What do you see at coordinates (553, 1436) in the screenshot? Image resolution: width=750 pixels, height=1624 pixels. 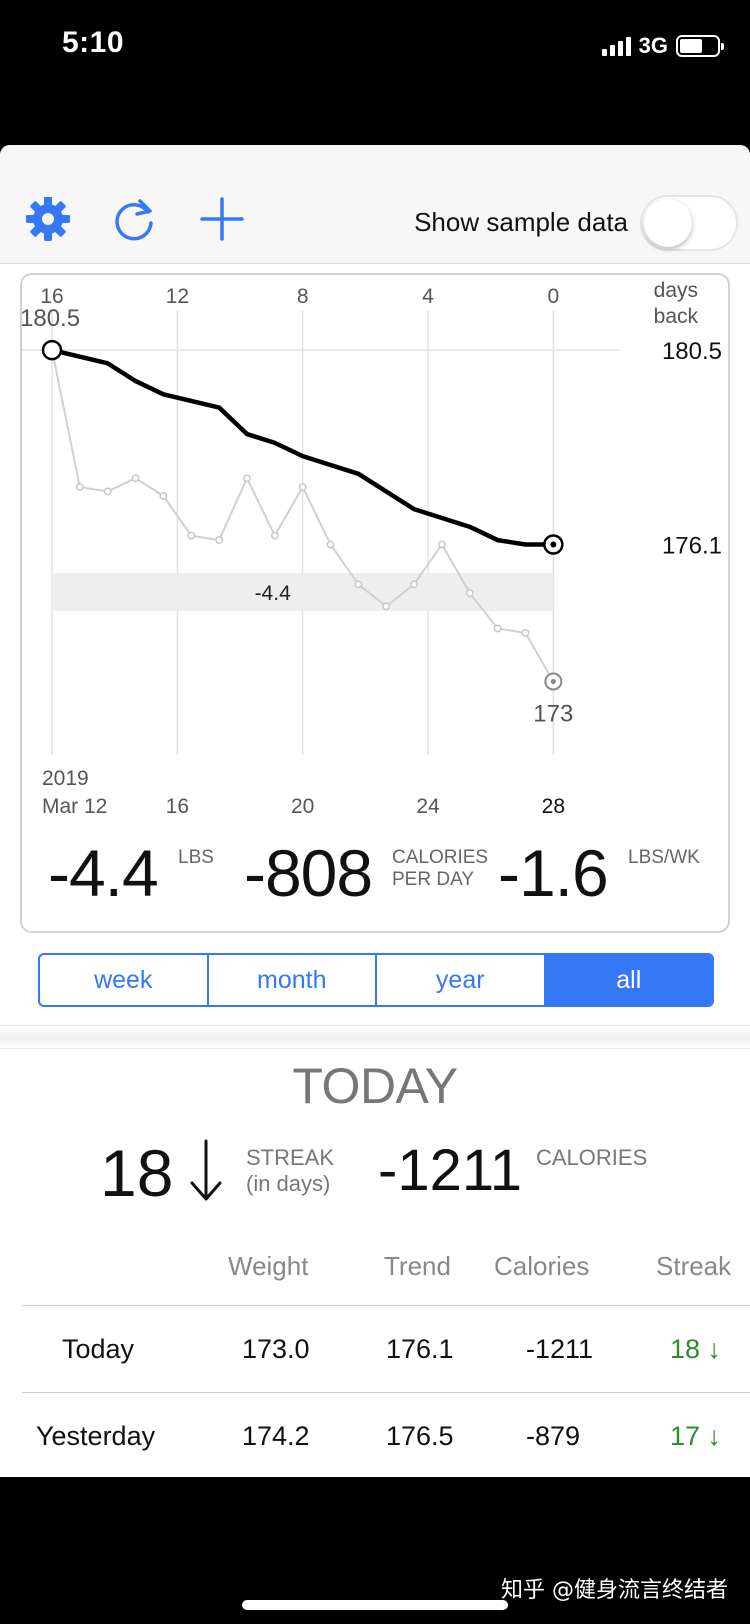 I see `row-calories: -879` at bounding box center [553, 1436].